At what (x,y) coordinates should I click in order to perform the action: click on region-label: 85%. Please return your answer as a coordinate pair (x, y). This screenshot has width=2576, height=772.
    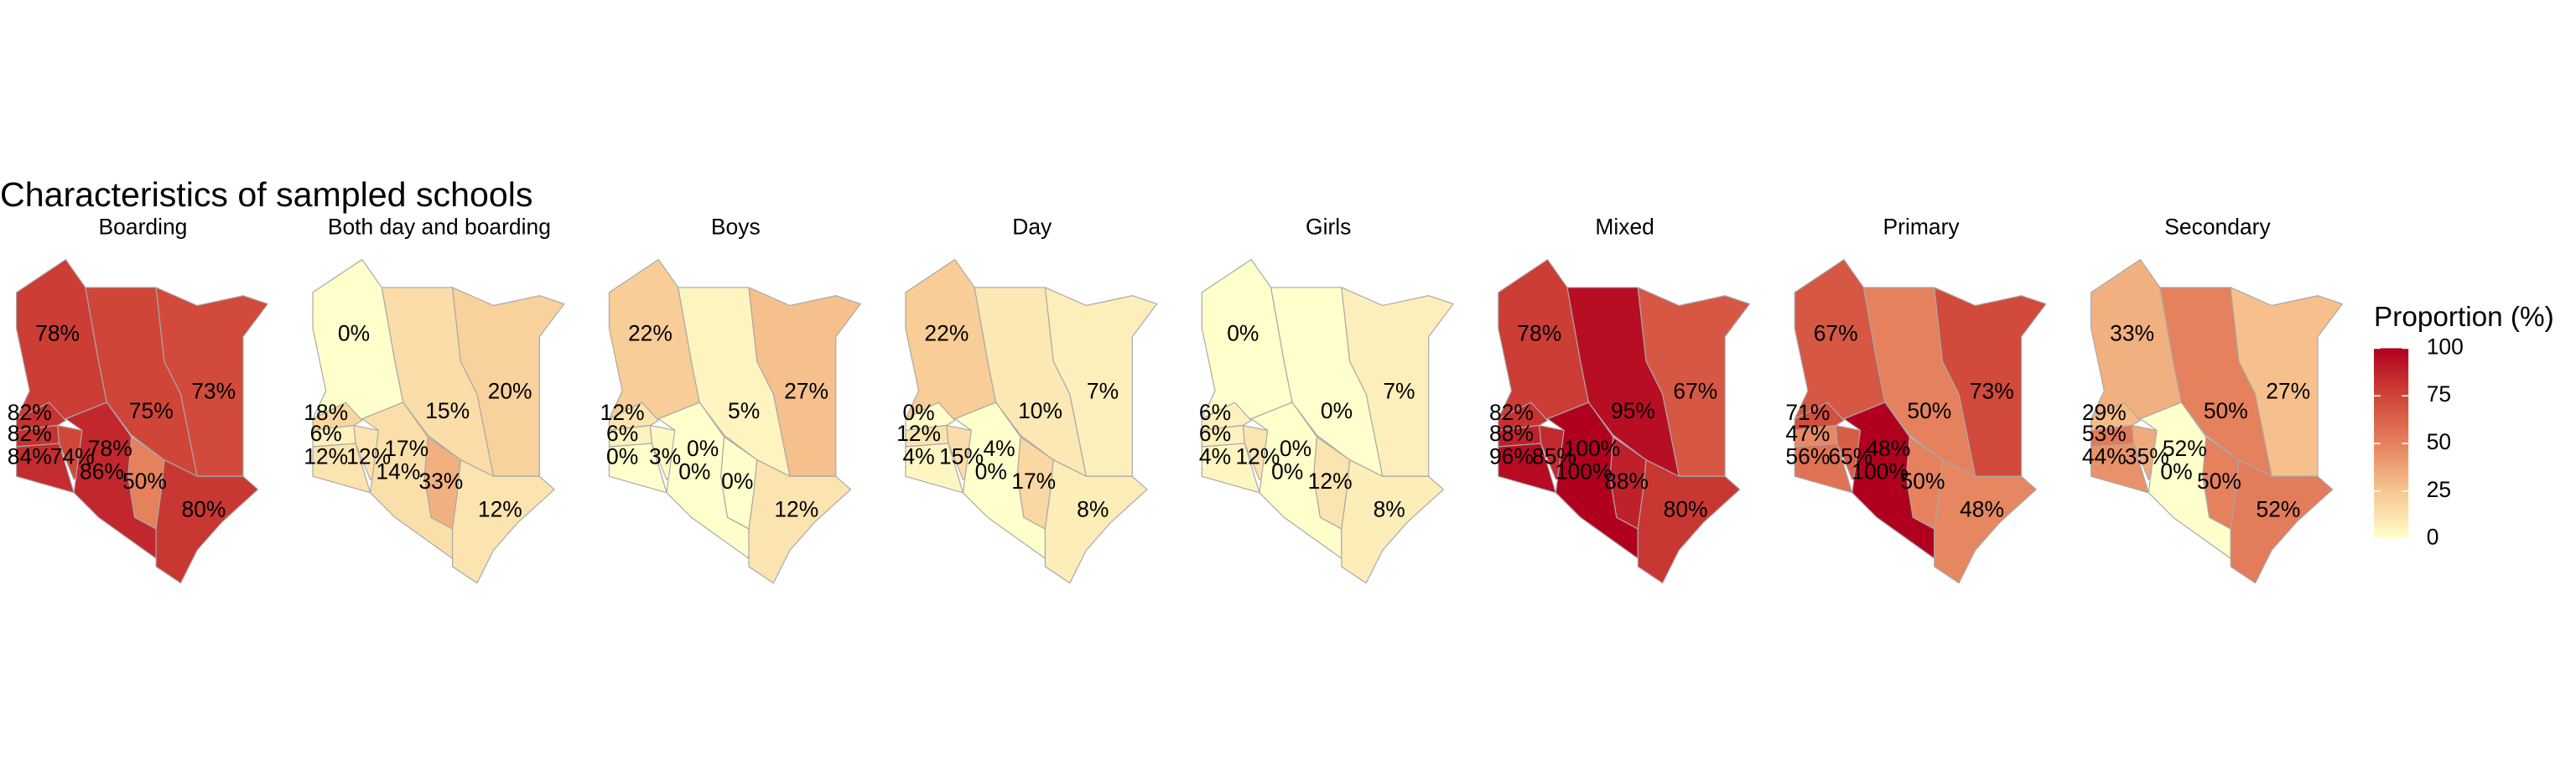
    Looking at the image, I should click on (1554, 457).